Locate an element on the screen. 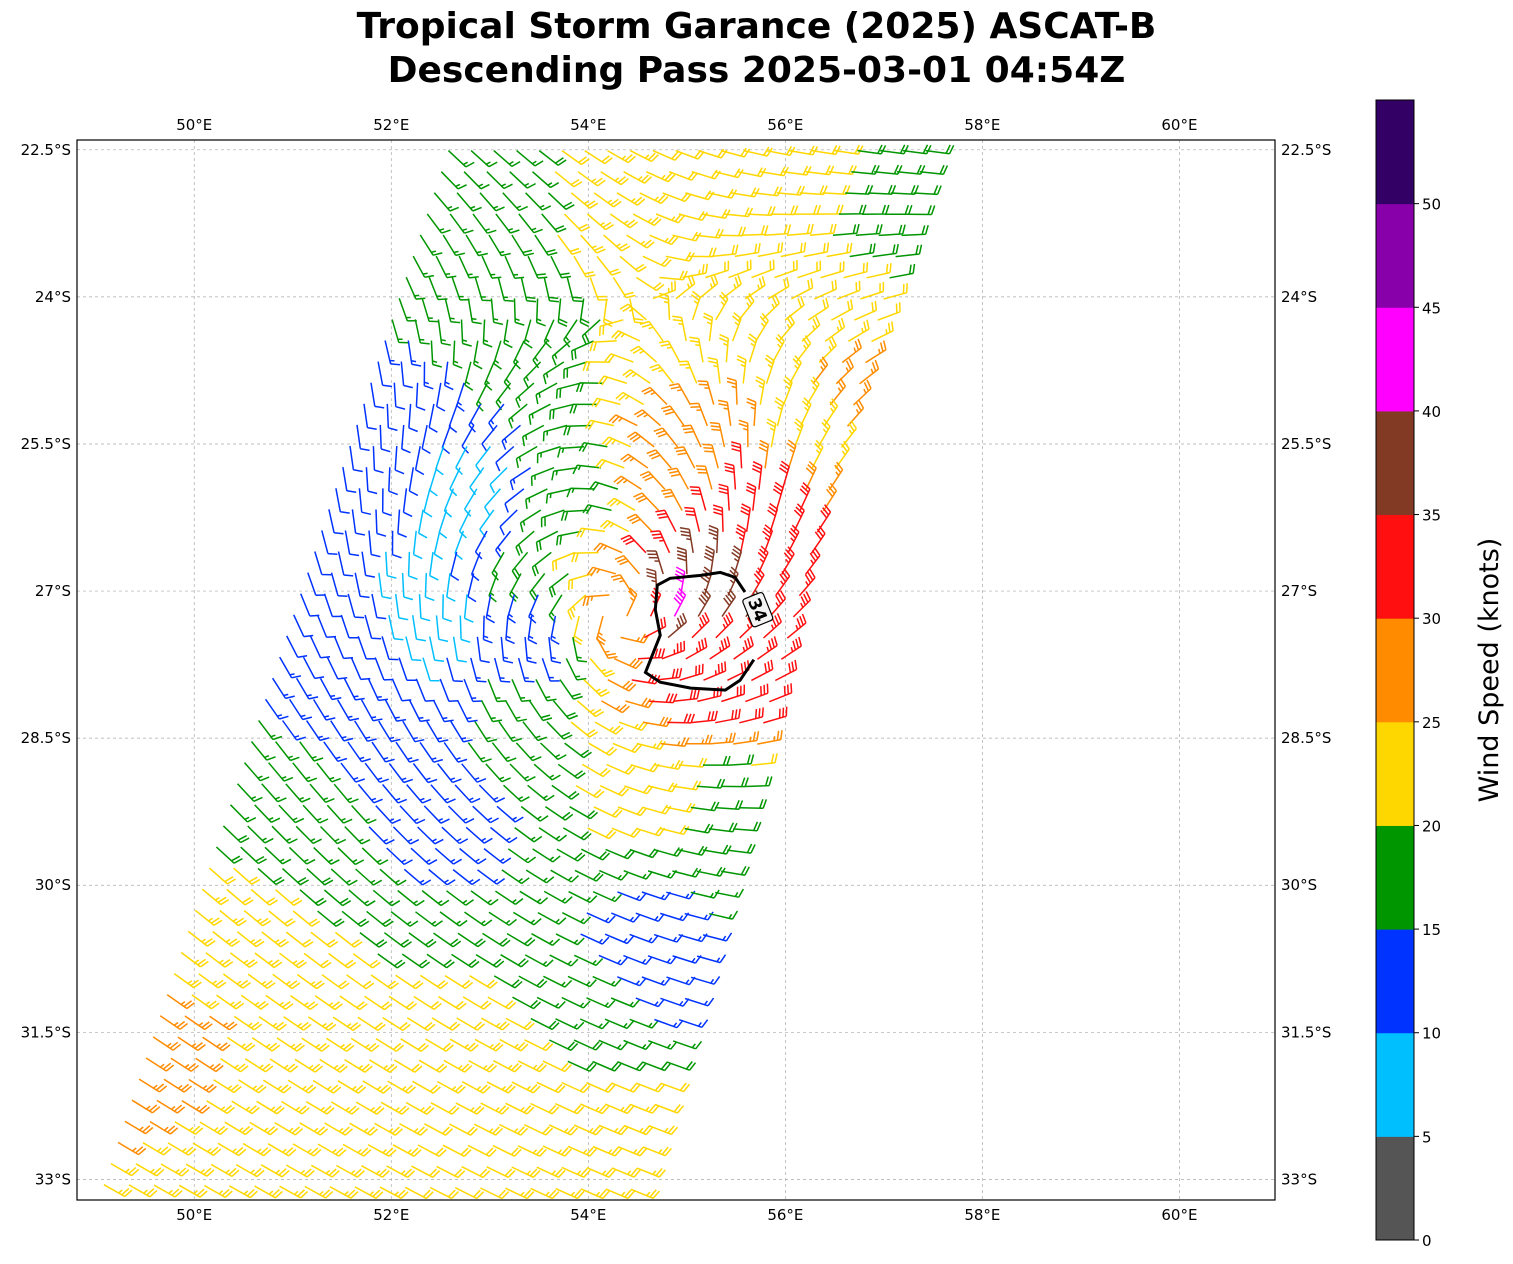 This screenshot has height=1264, width=1513. lon-tick-label-bottom: 58°E is located at coordinates (982, 1215).